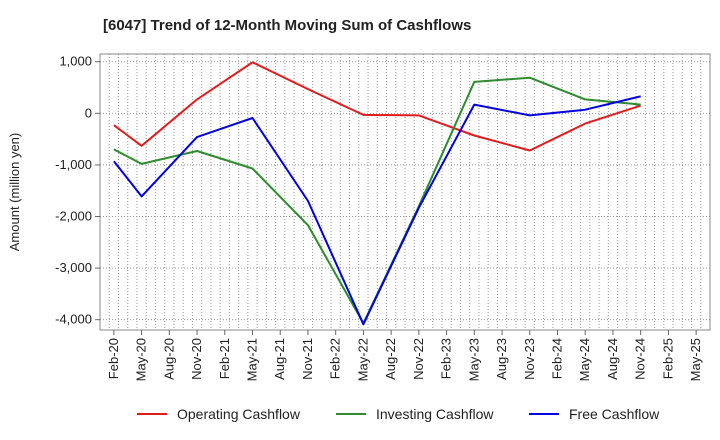  I want to click on legend-label: Operating Cashflow, so click(239, 414).